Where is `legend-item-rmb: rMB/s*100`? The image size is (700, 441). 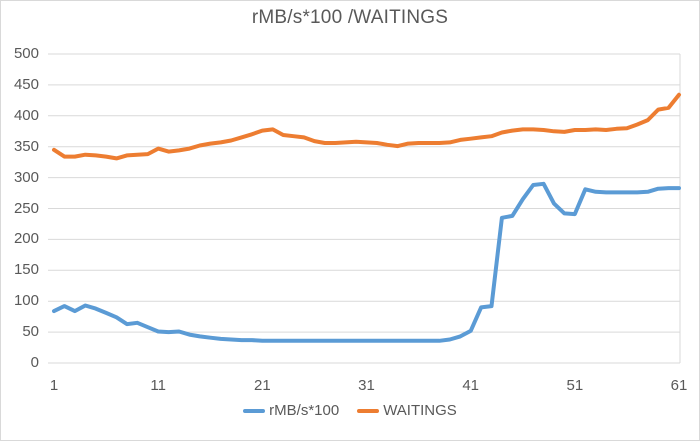
legend-item-rmb: rMB/s*100 is located at coordinates (291, 410).